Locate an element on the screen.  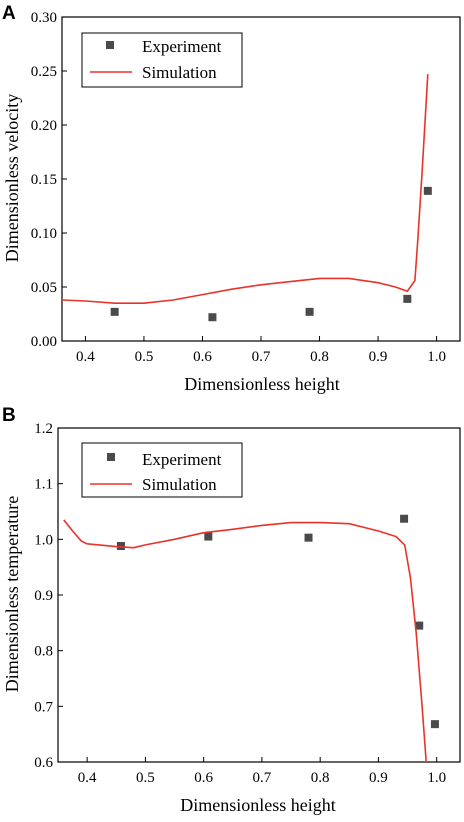
y-tick-label: 0.25 is located at coordinates (44, 72).